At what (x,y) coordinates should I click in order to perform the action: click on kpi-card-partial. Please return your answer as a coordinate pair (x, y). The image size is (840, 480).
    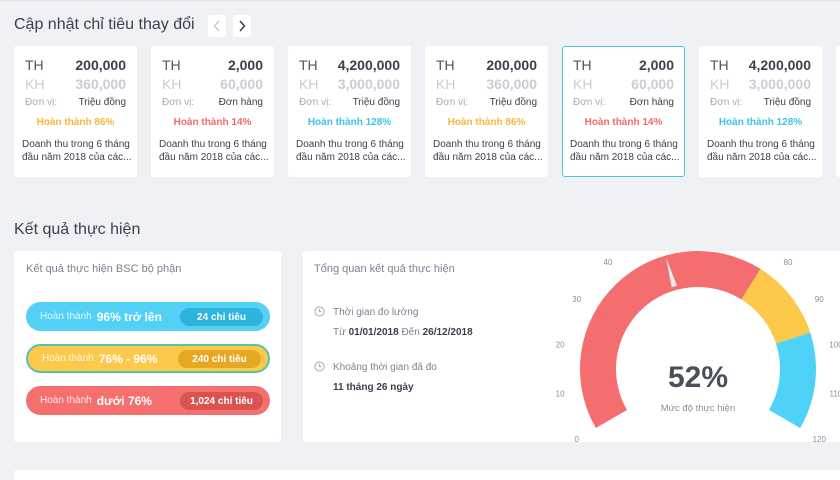
    Looking at the image, I should click on (838, 111).